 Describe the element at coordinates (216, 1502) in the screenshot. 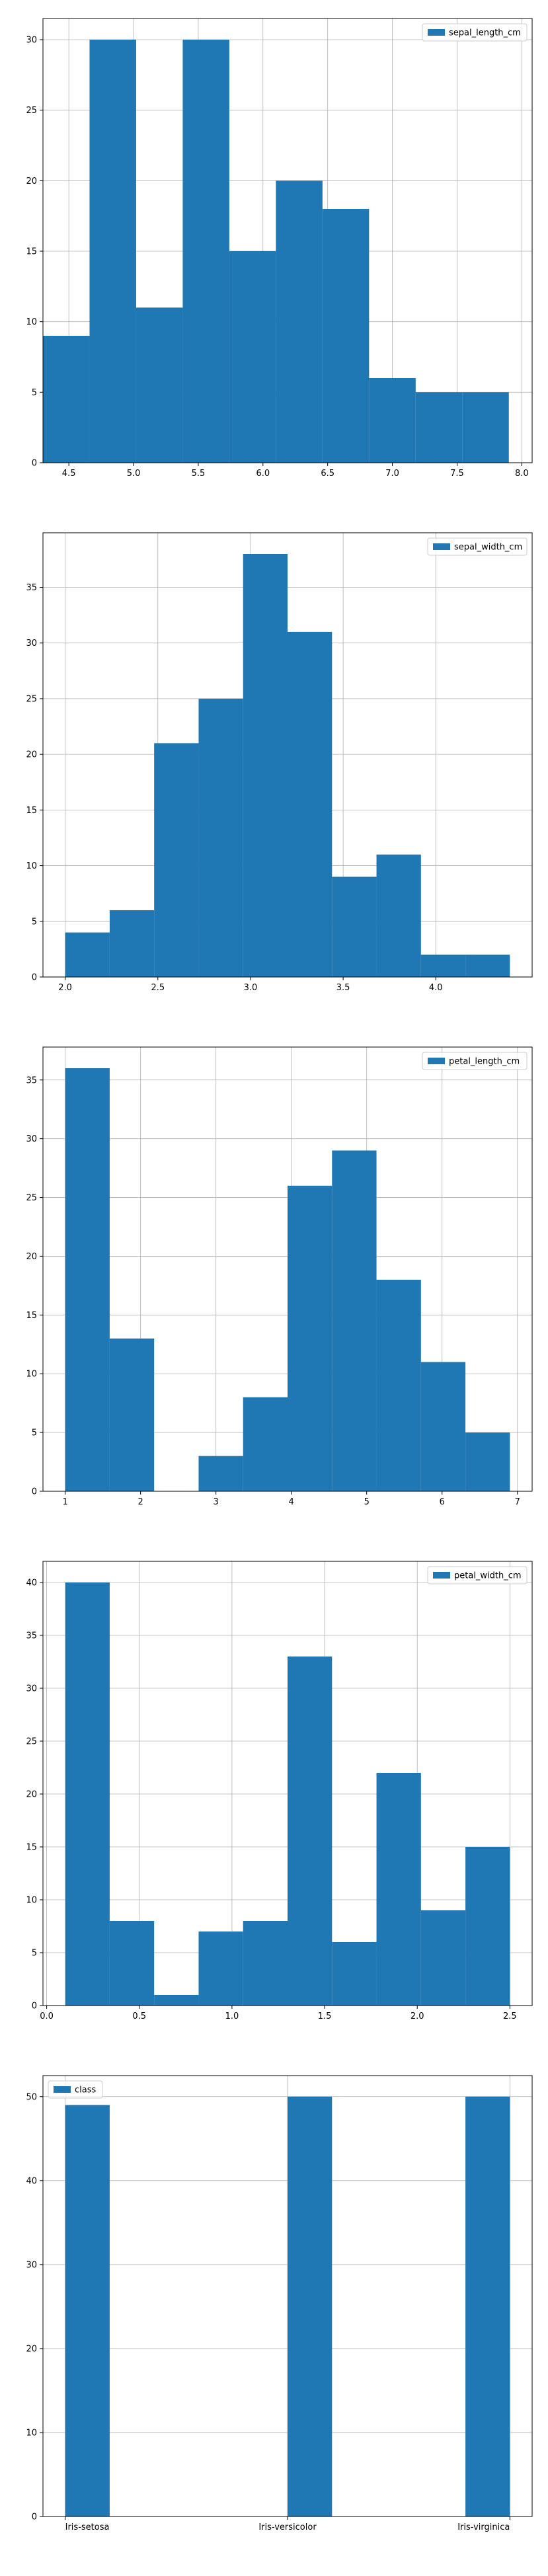

I see `x-tick-label: 3` at that location.